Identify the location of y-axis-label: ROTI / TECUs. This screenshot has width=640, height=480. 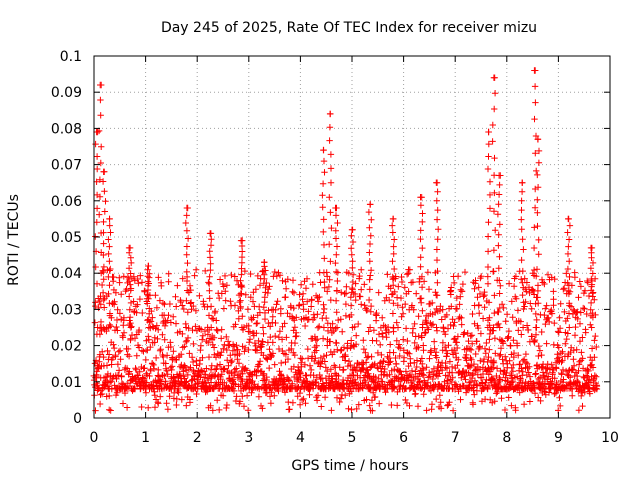
(14, 240).